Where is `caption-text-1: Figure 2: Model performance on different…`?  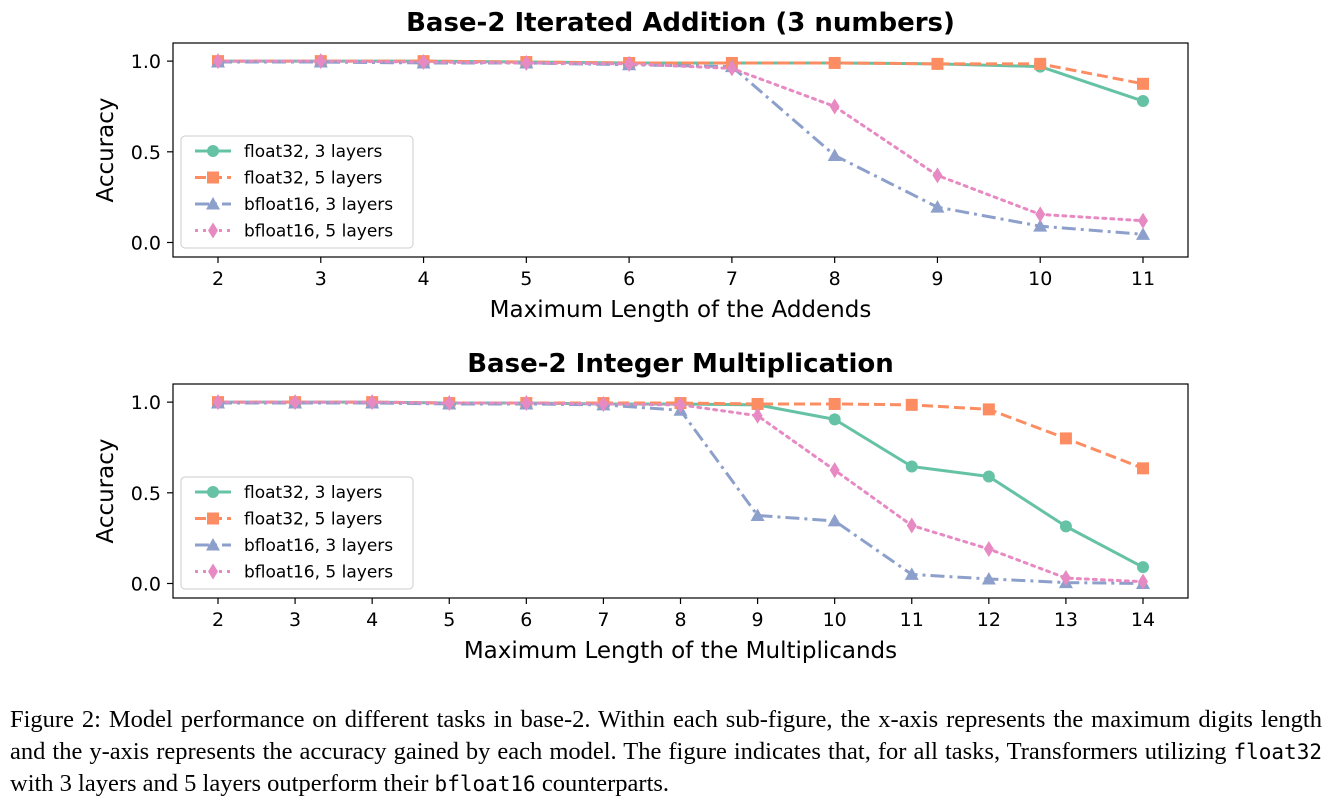
caption-text-1: Figure 2: Model performance on different… is located at coordinates (666, 735).